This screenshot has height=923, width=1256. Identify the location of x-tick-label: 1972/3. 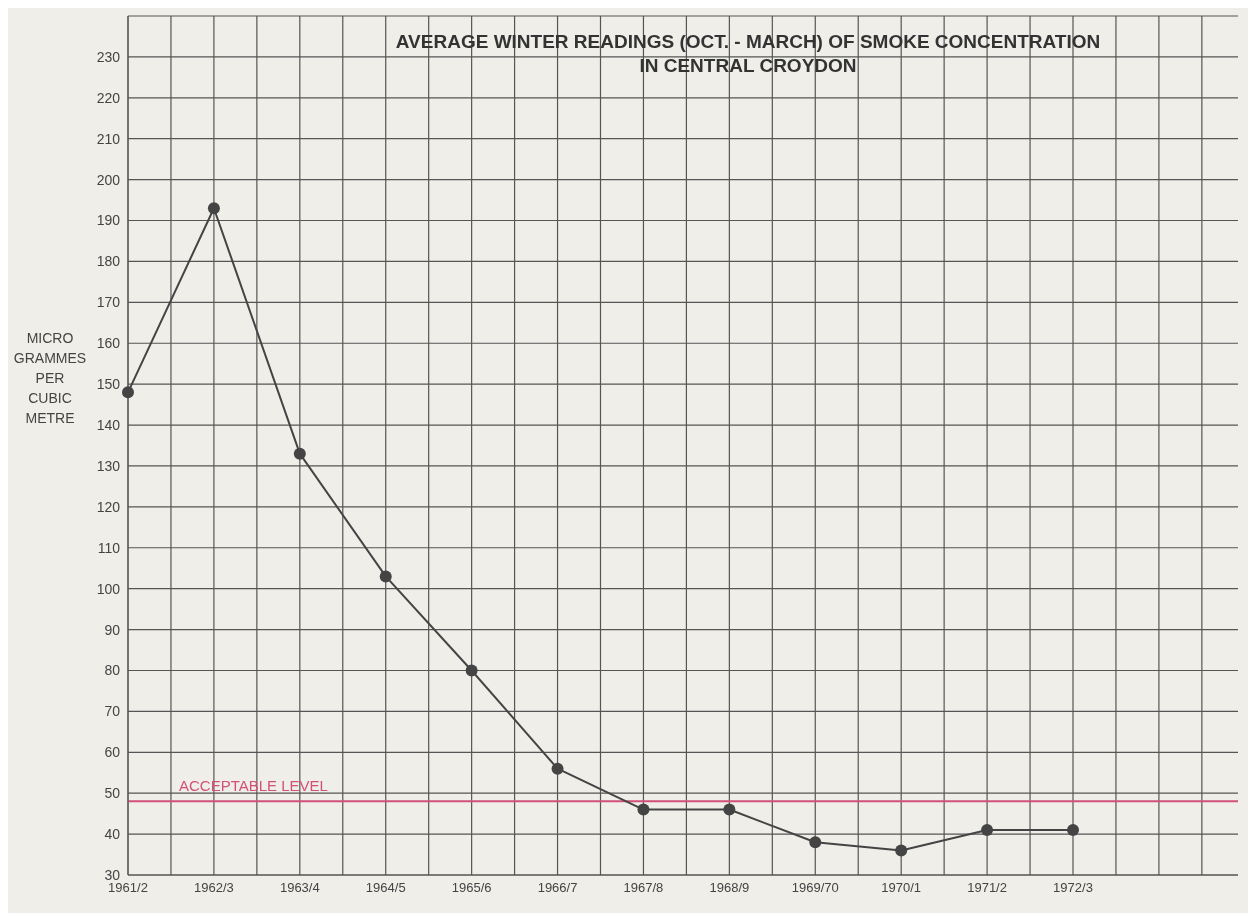
(1073, 888).